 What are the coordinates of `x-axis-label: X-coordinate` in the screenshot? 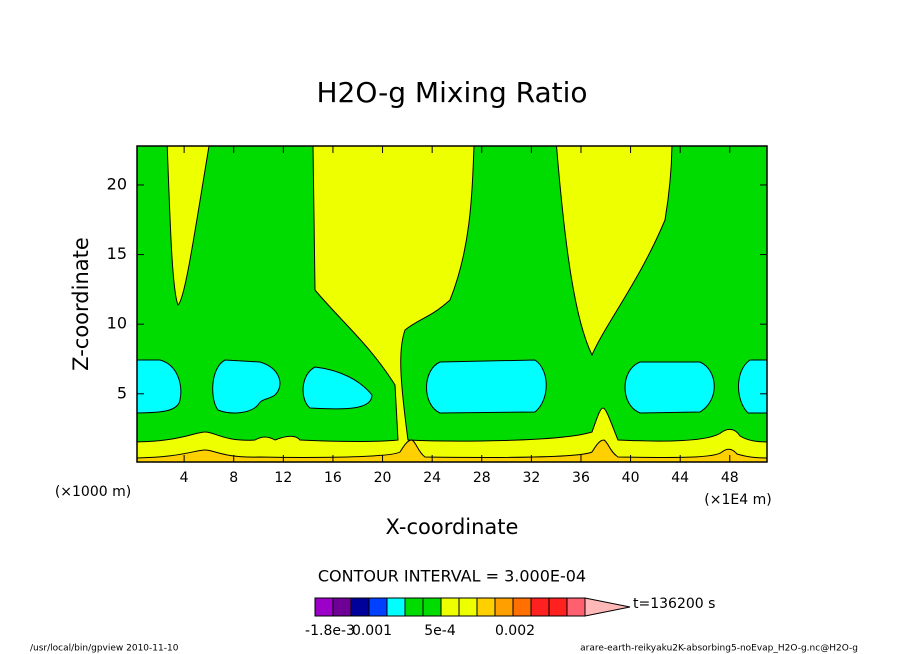 It's located at (452, 527).